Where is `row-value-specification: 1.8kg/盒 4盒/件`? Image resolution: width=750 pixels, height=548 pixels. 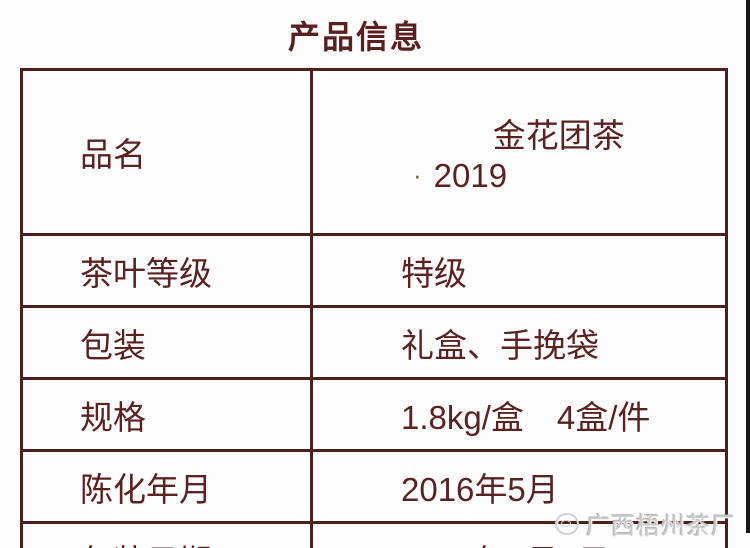 row-value-specification: 1.8kg/盒 4盒/件 is located at coordinates (519, 414).